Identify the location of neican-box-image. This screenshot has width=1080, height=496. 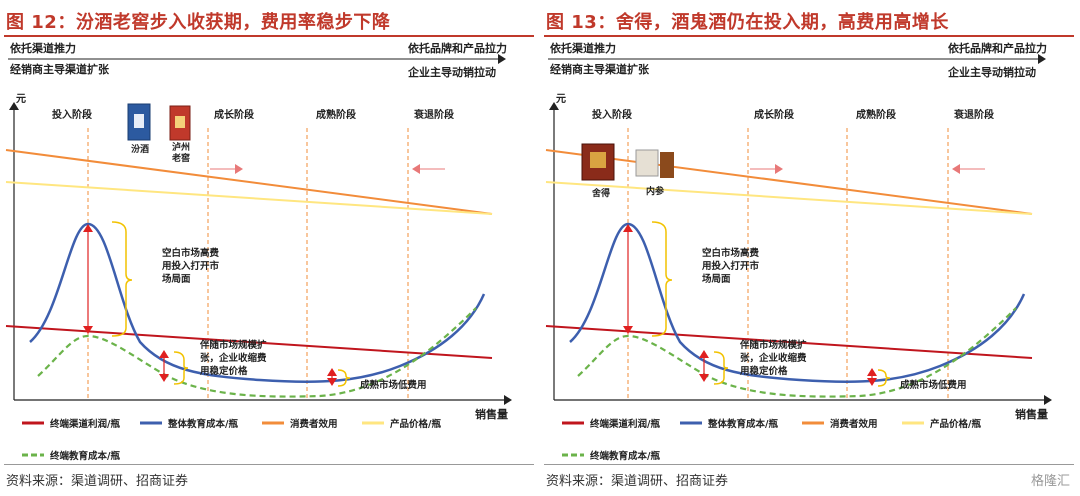
(647, 163).